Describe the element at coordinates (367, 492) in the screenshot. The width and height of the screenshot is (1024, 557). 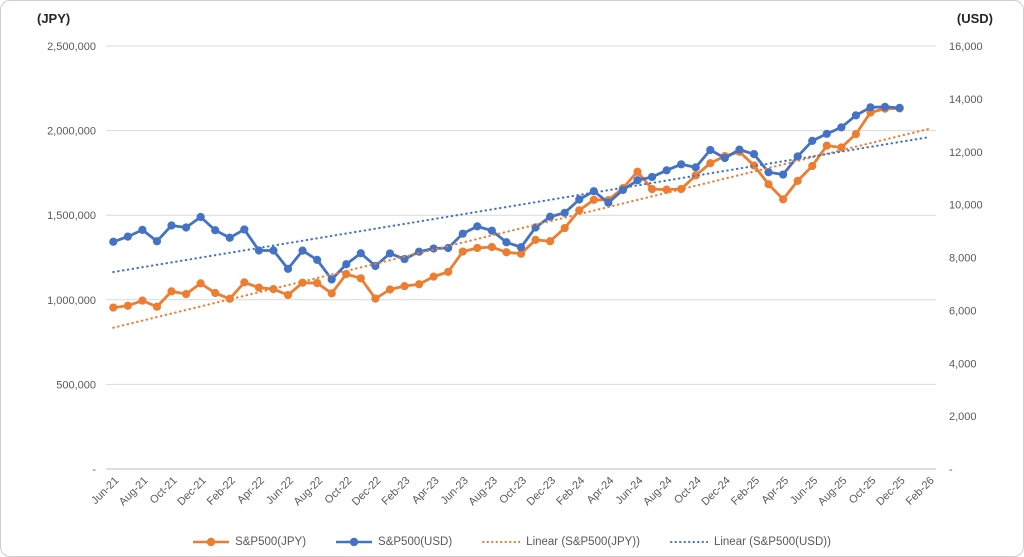
I see `x-axis-tick: Dec-22` at that location.